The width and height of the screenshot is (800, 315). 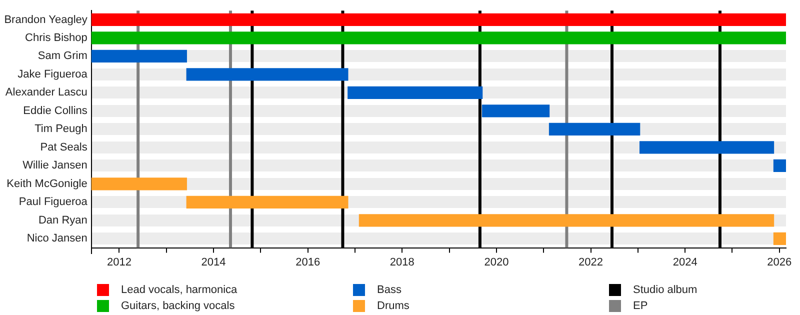 What do you see at coordinates (53, 202) in the screenshot?
I see `y-tick-label: Paul Figueroa` at bounding box center [53, 202].